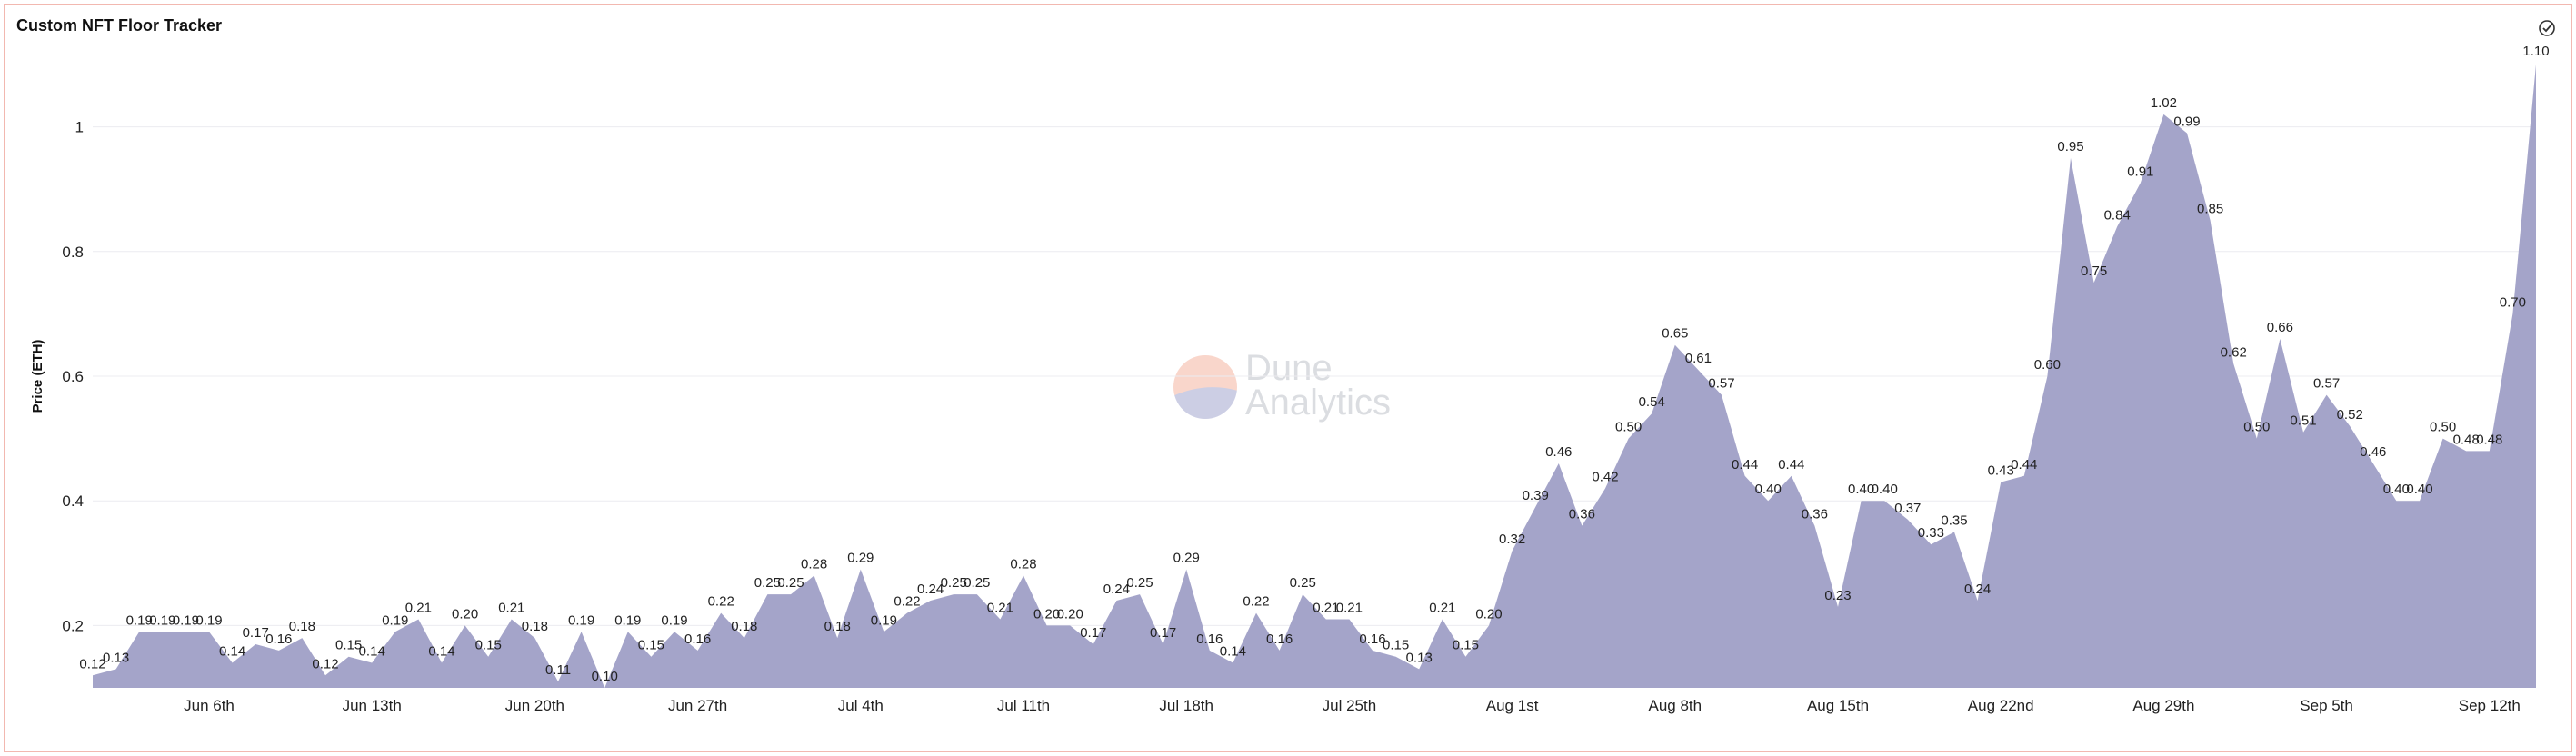 This screenshot has width=2576, height=756. Describe the element at coordinates (1791, 464) in the screenshot. I see `data-label: 0.44` at that location.